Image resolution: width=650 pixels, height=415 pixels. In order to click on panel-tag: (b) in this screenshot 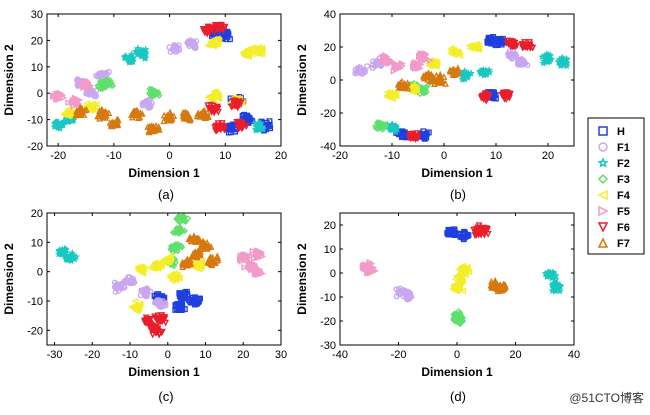, I will do `click(458, 194)`.